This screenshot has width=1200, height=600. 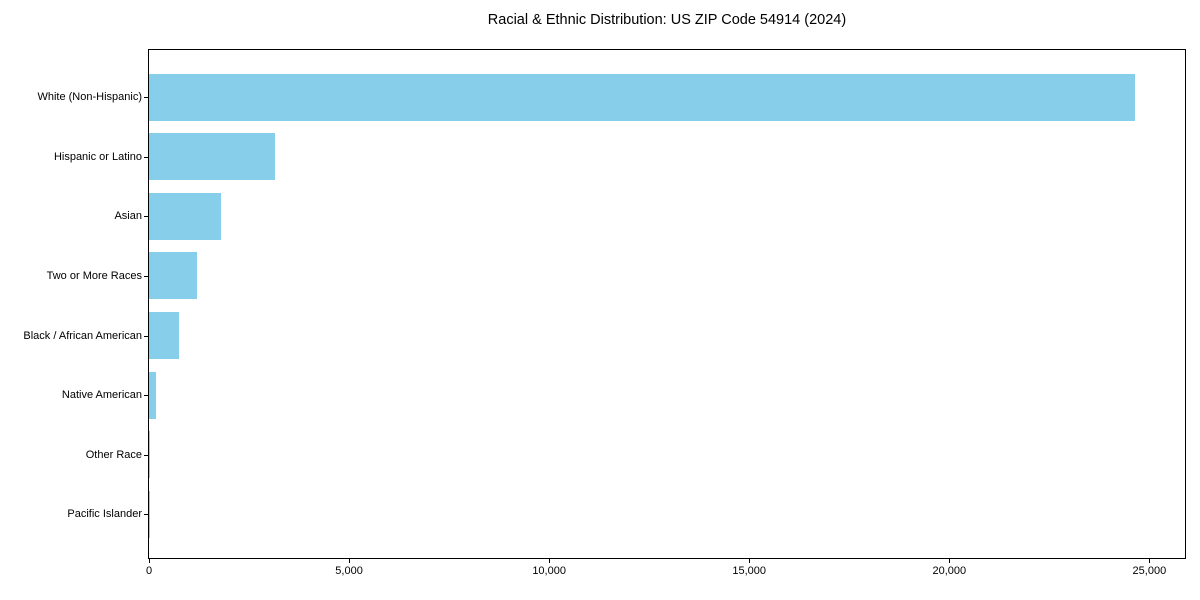 What do you see at coordinates (149, 571) in the screenshot?
I see `x-tick-label-0: 0` at bounding box center [149, 571].